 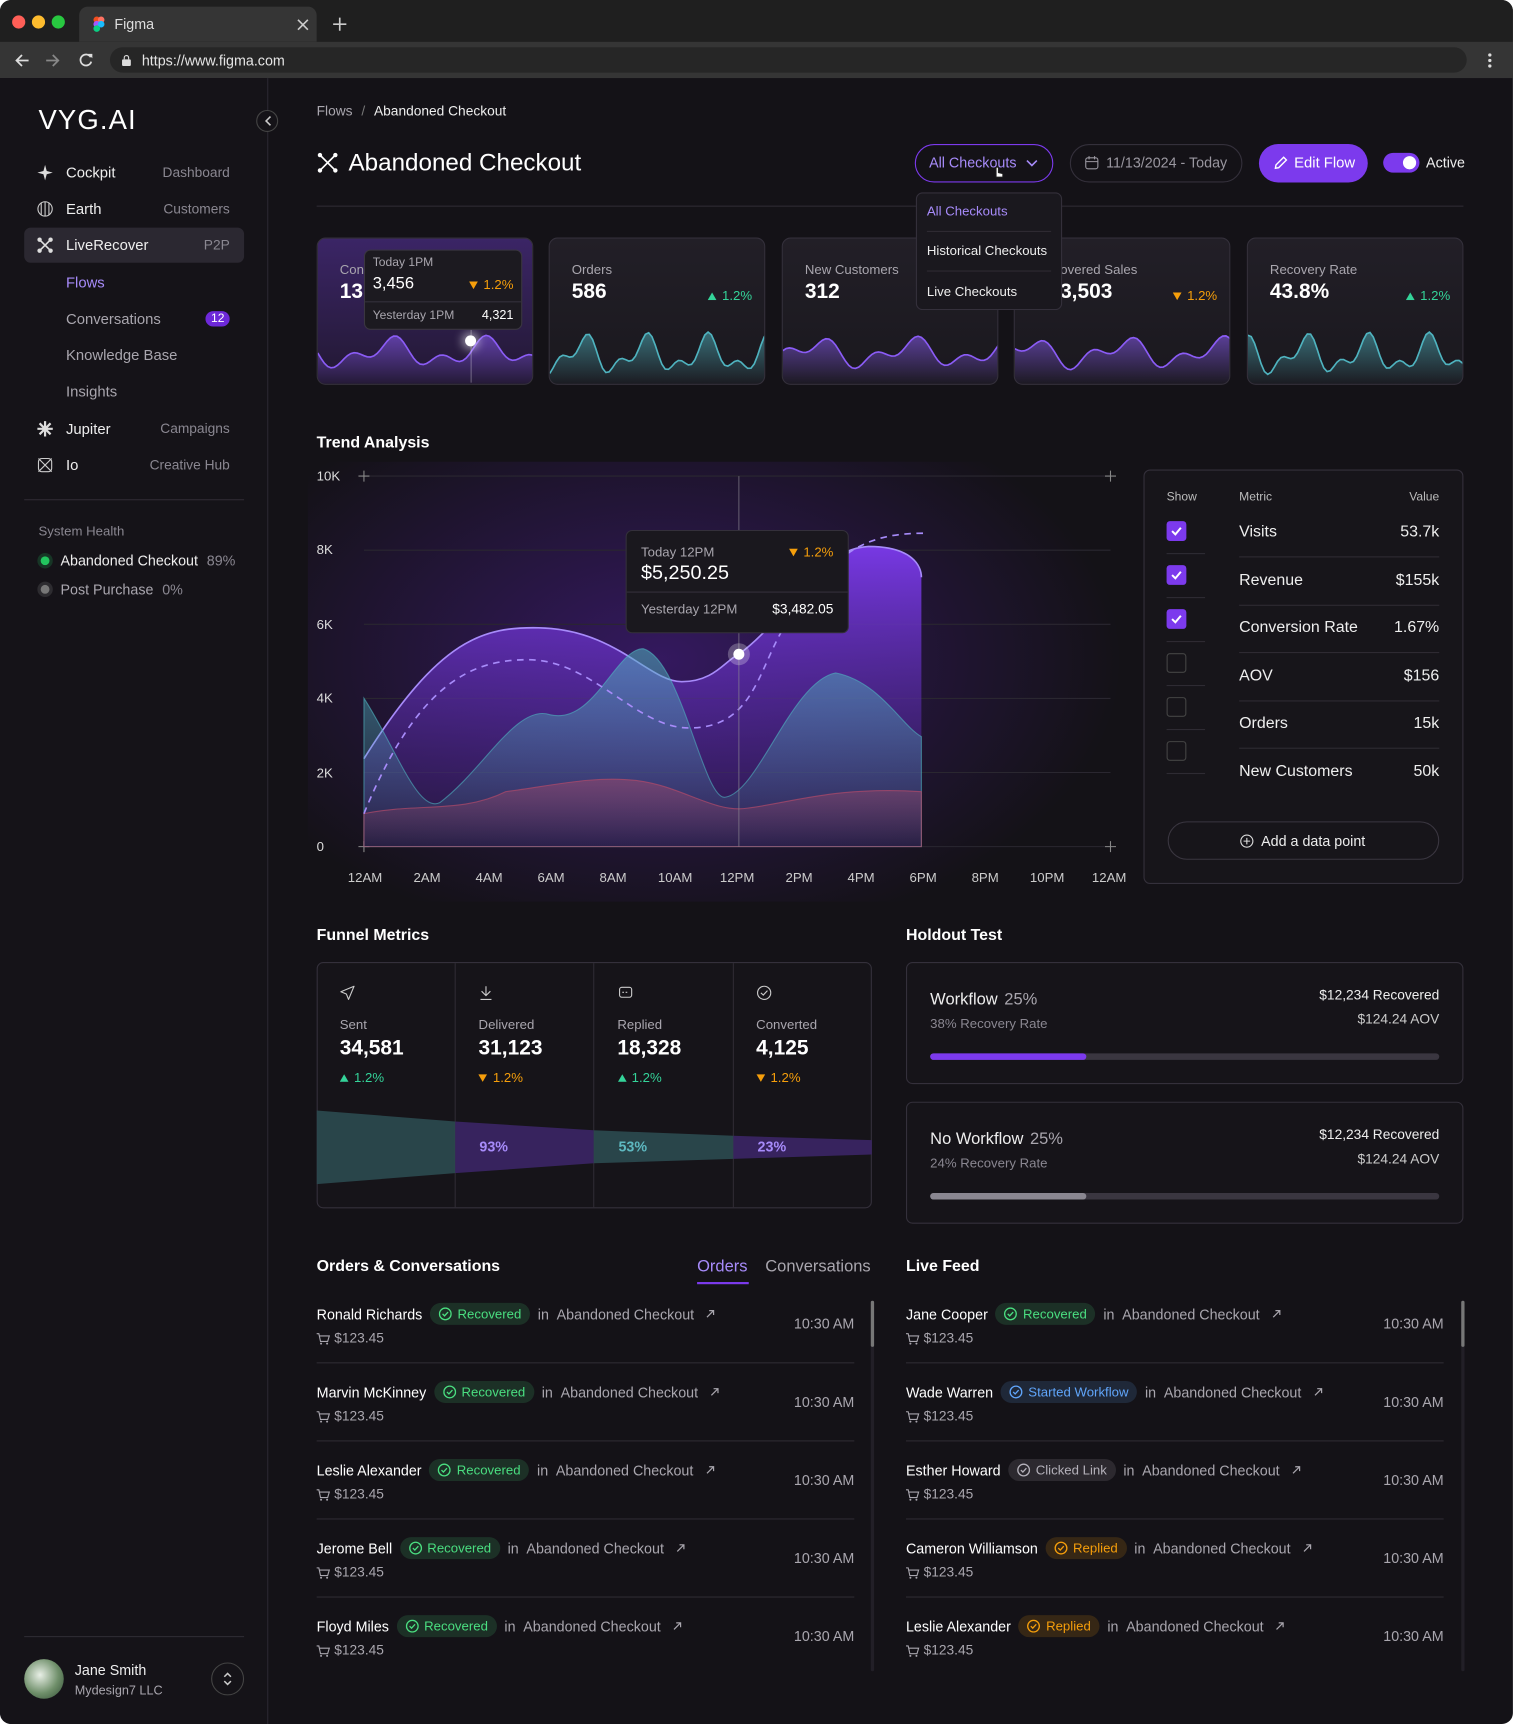 What do you see at coordinates (324, 550) in the screenshot?
I see `y-tick-label: 8K` at bounding box center [324, 550].